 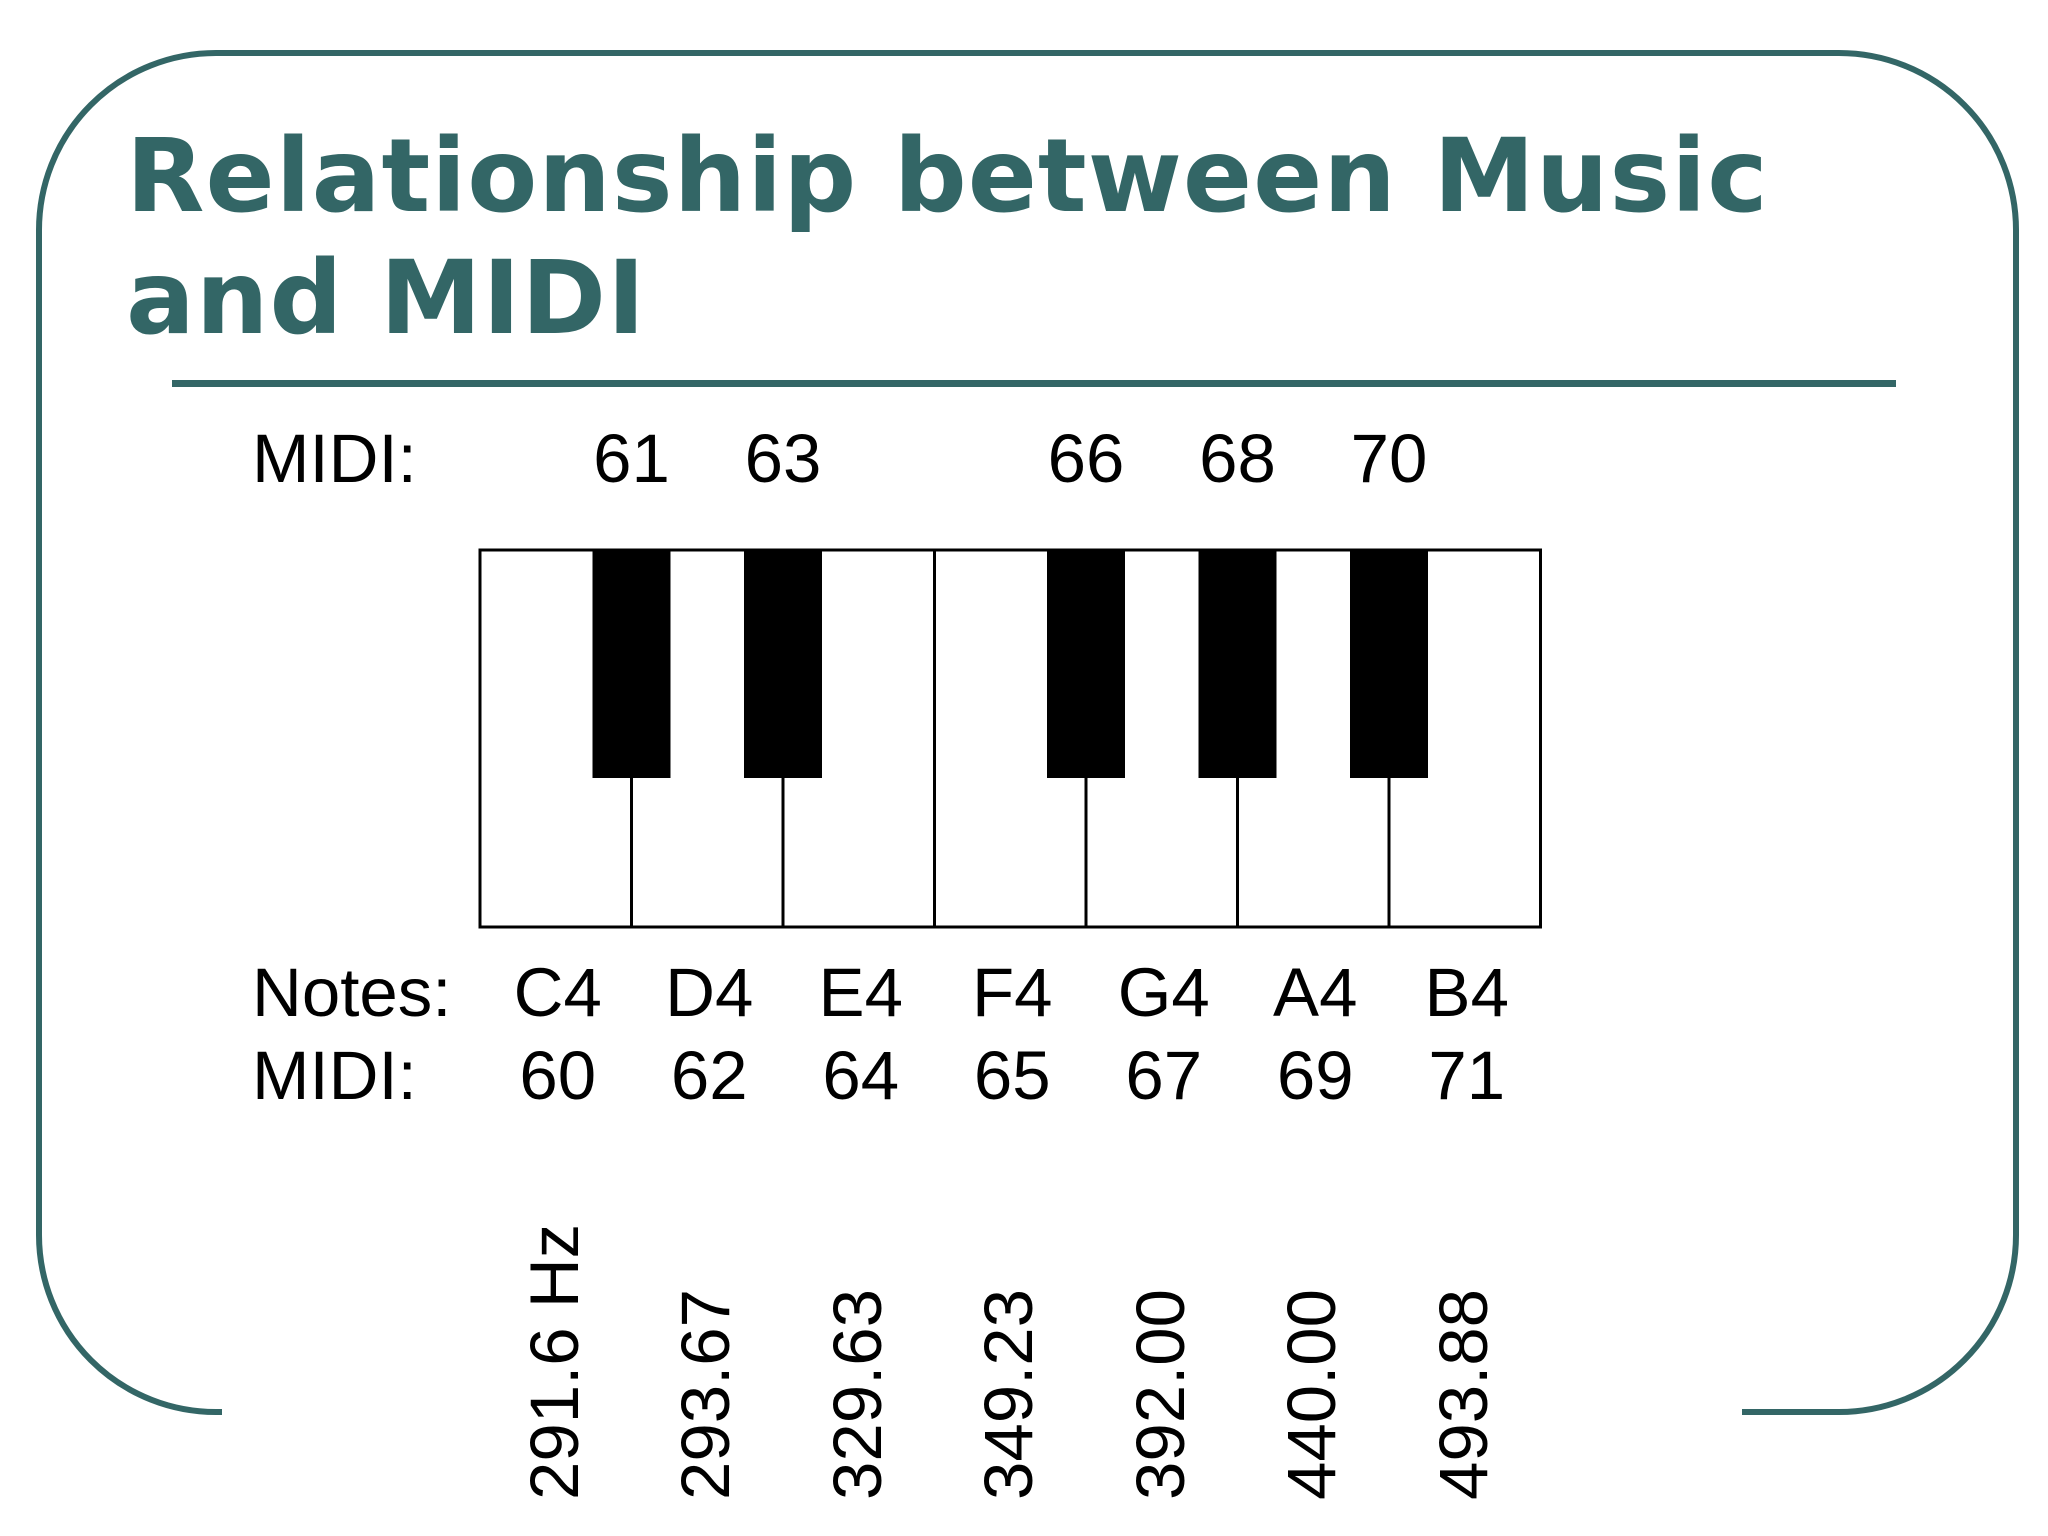 I want to click on frequency-label-c4: 291.6 Hz, so click(x=554, y=1361).